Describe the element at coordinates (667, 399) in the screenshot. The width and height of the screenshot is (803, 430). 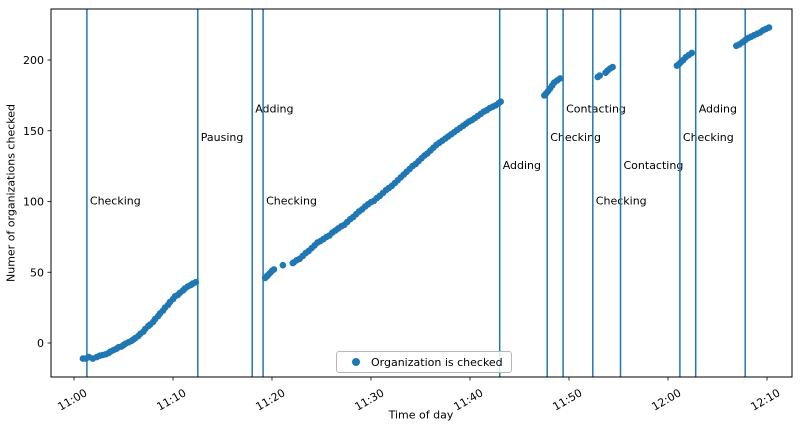
I see `x-tick-label: 12:00` at that location.